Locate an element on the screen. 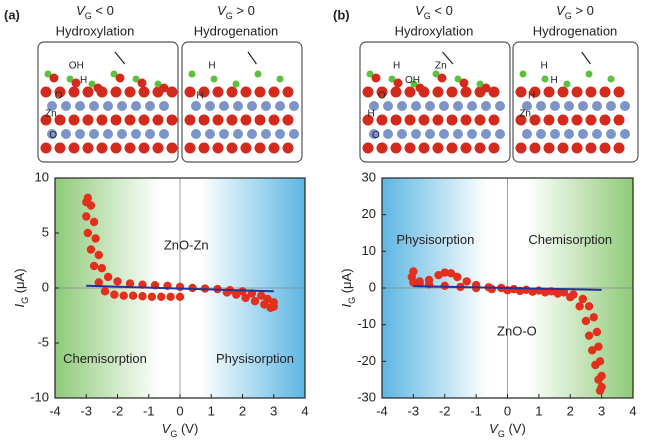  x-axis-label: VG (V) is located at coordinates (507, 430).